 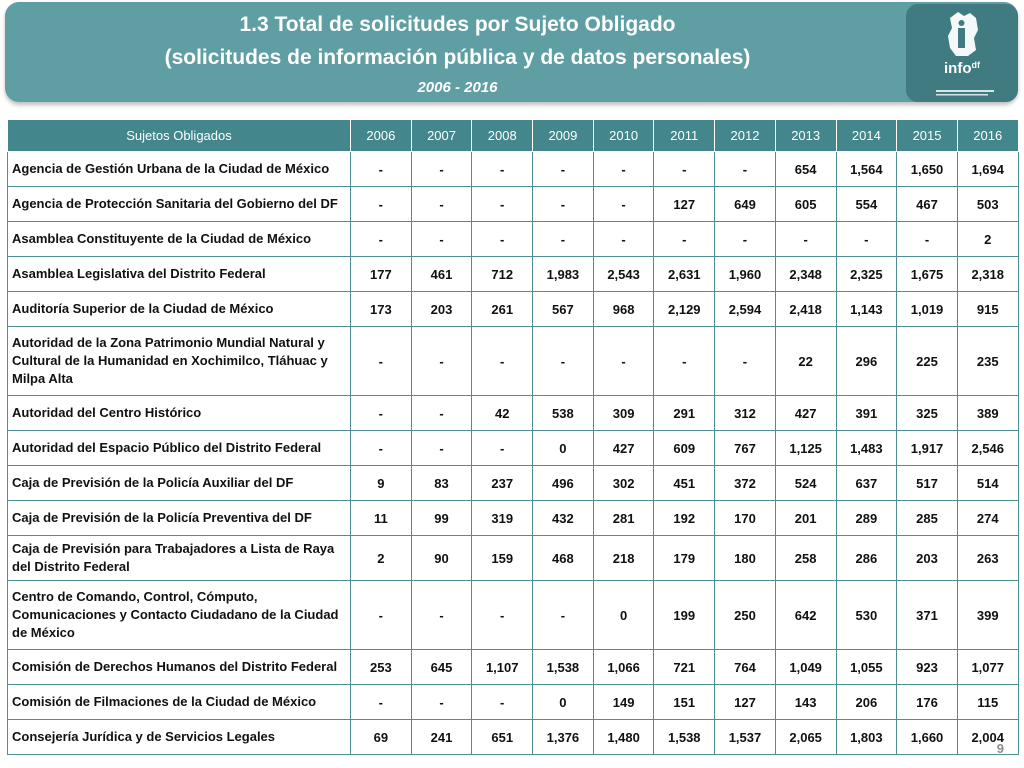 I want to click on table-cell-value: 654, so click(x=805, y=169).